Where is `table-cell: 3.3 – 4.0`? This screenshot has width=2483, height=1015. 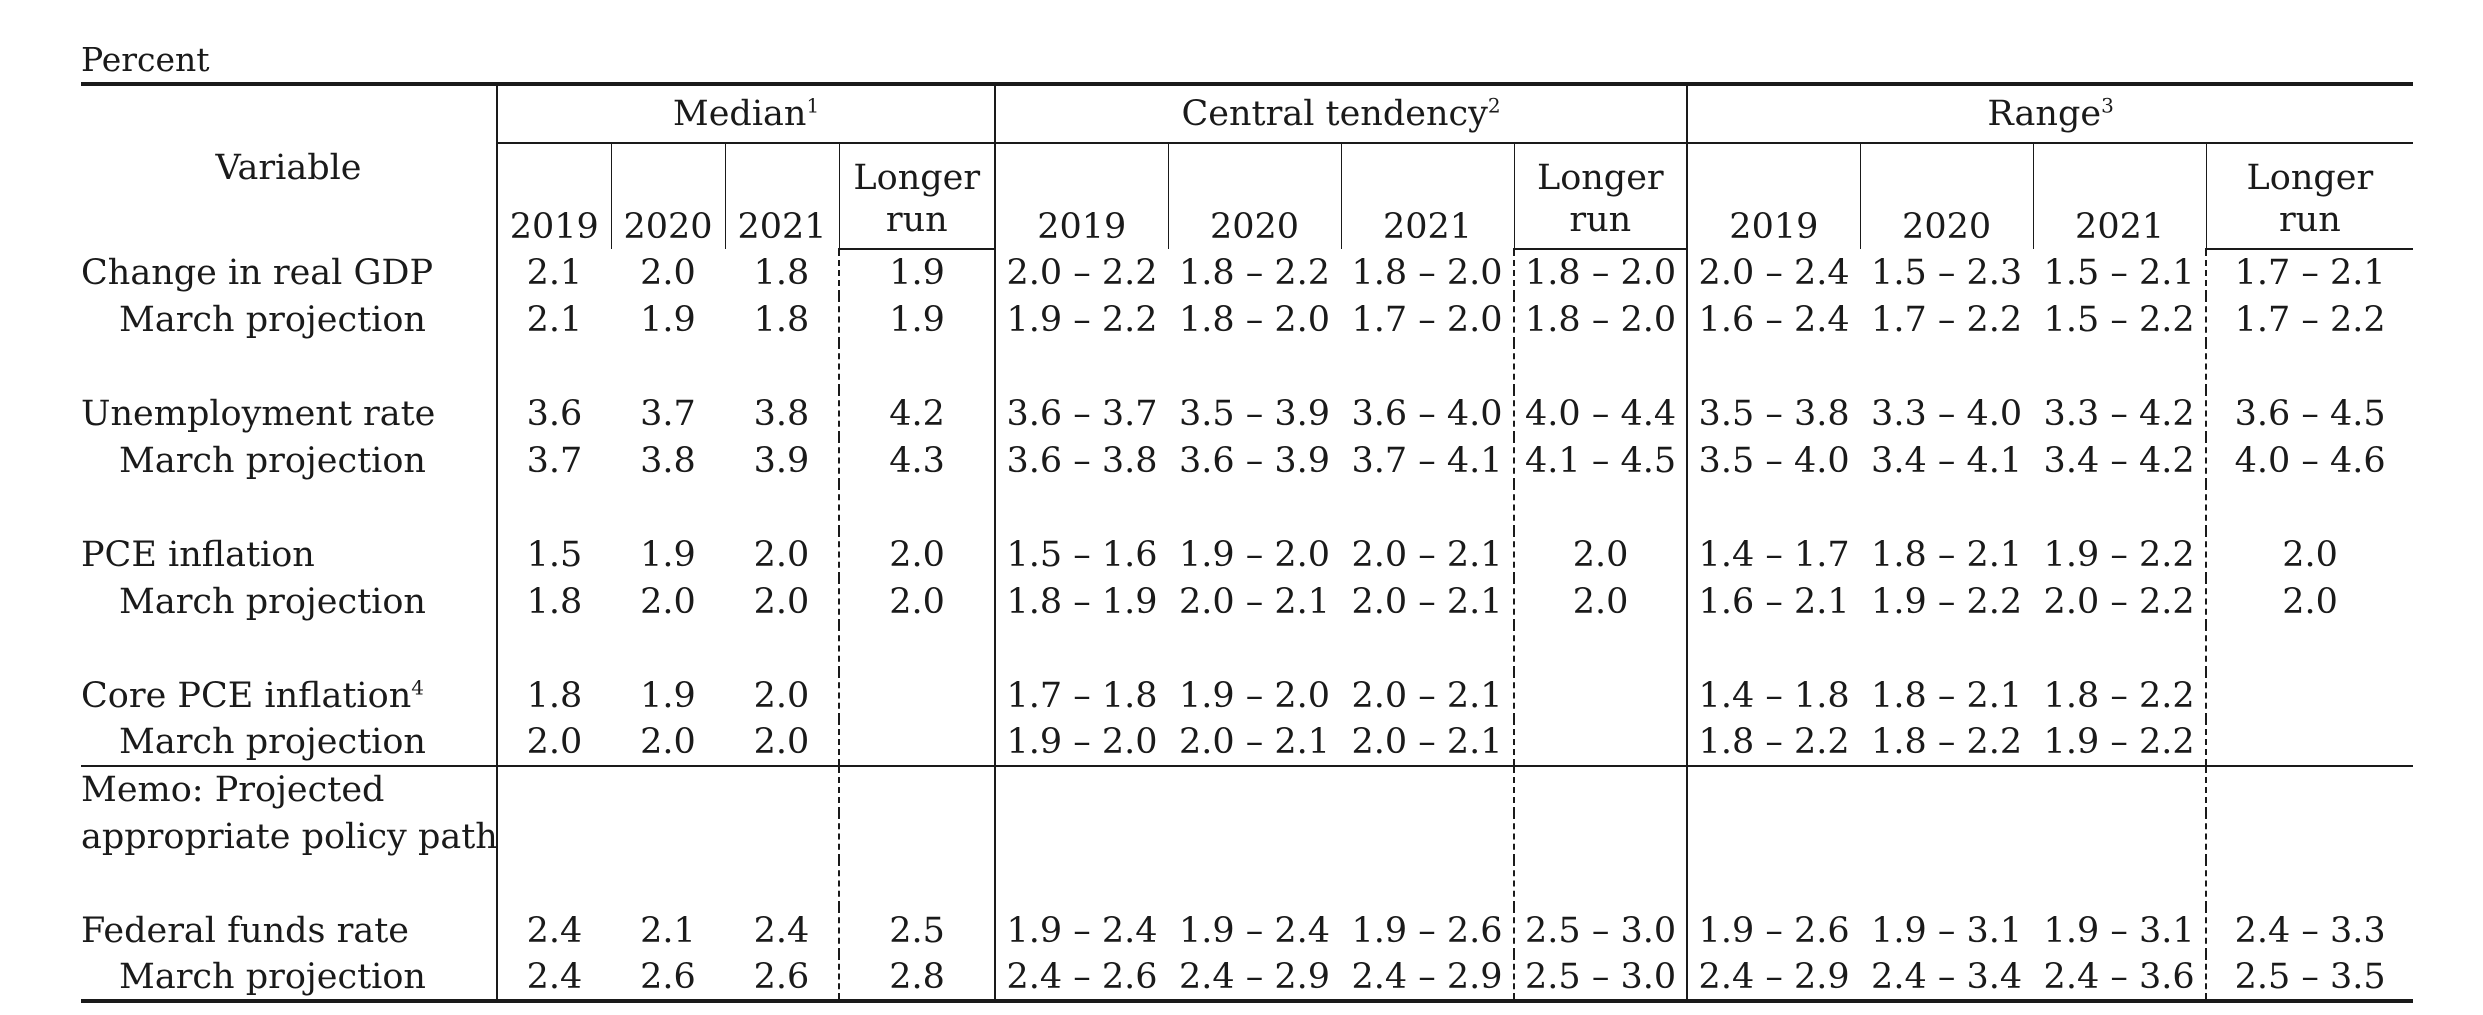
table-cell: 3.3 – 4.0 is located at coordinates (1947, 413).